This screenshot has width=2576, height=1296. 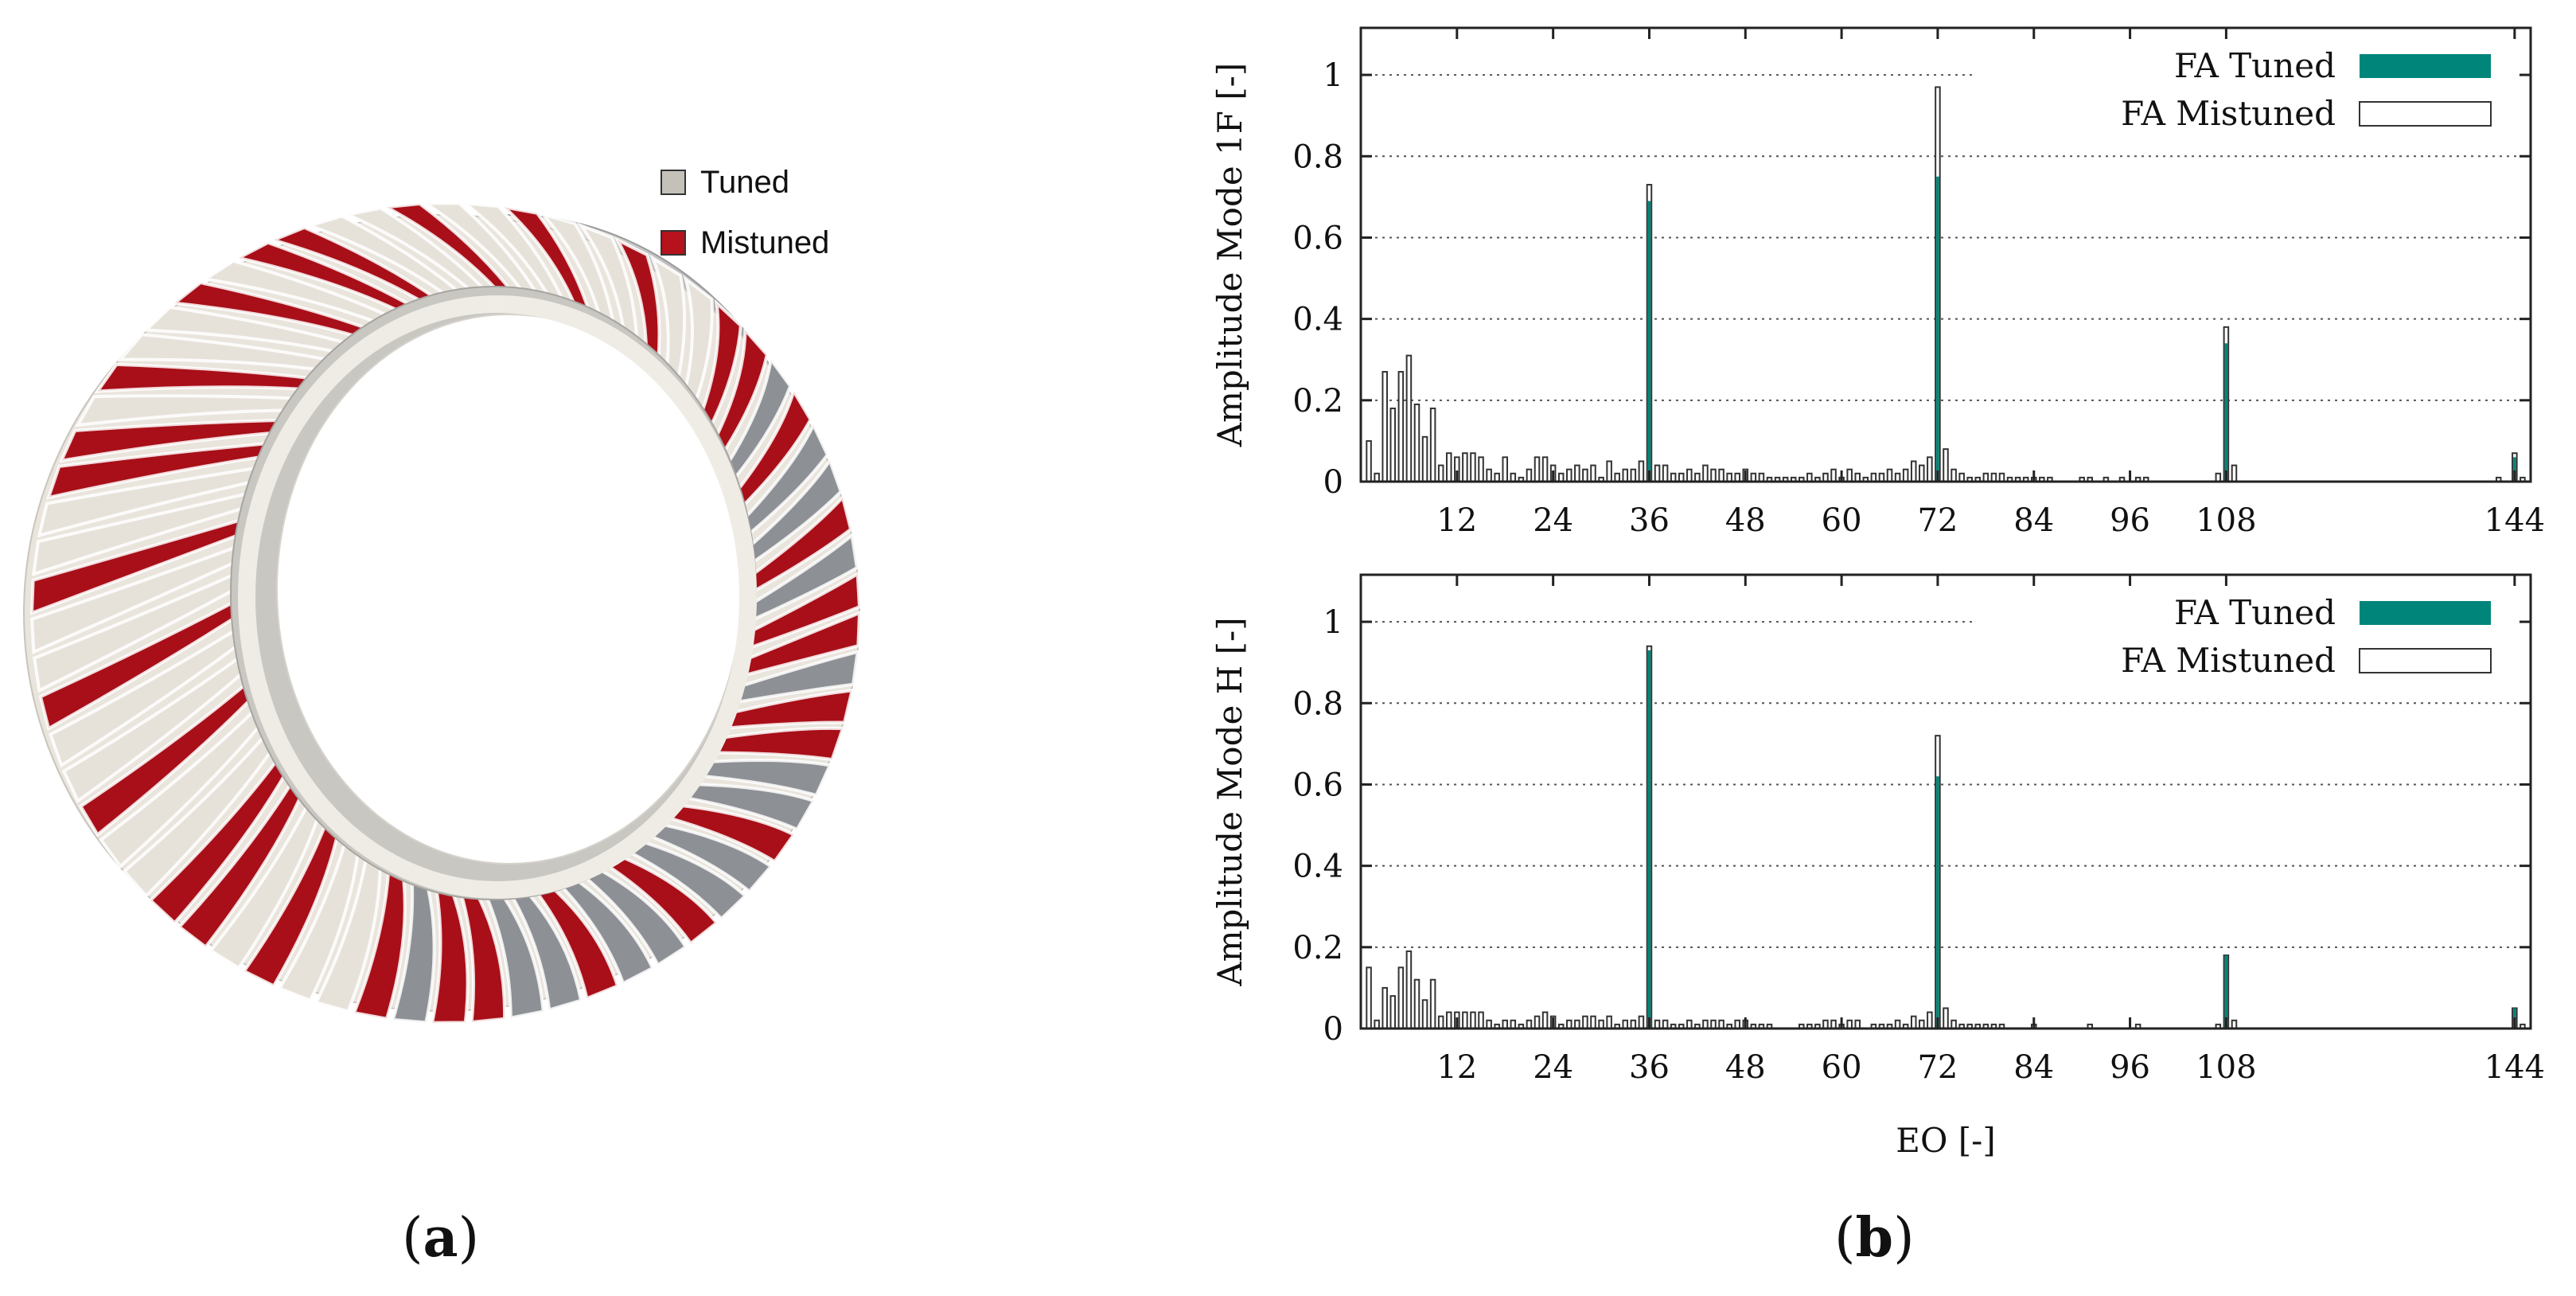 What do you see at coordinates (1874, 1238) in the screenshot?
I see `panel-label-b: (b)` at bounding box center [1874, 1238].